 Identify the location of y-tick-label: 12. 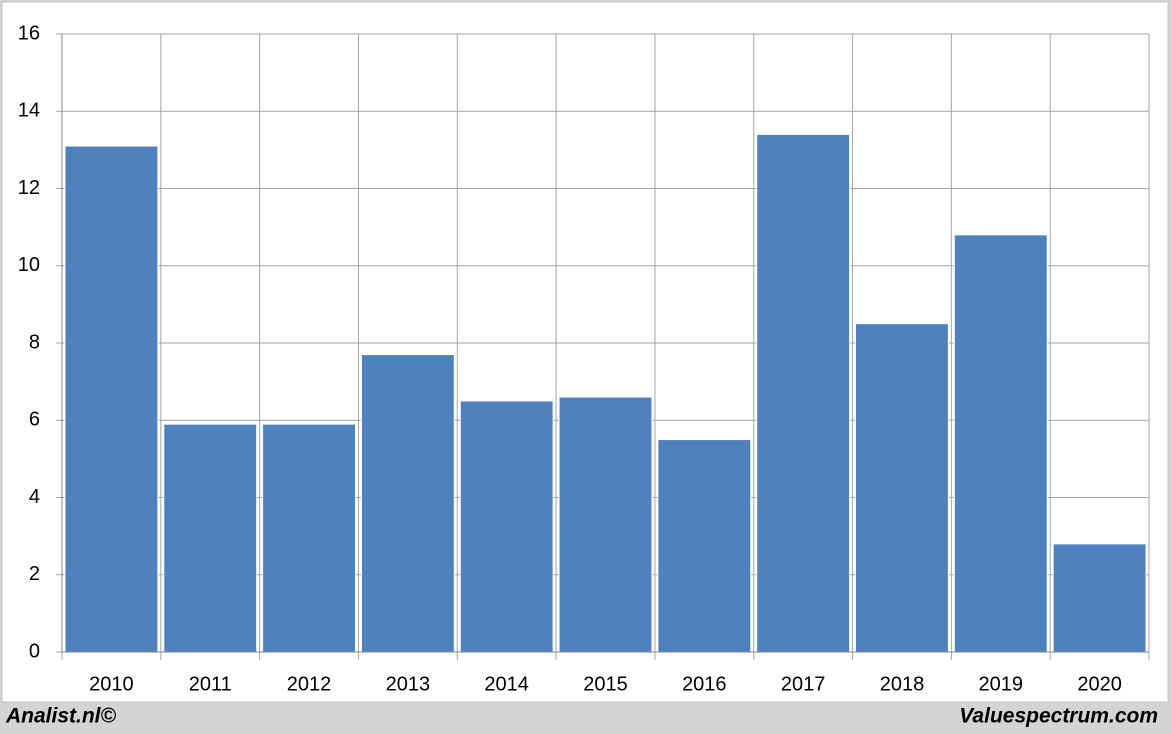
(29, 188).